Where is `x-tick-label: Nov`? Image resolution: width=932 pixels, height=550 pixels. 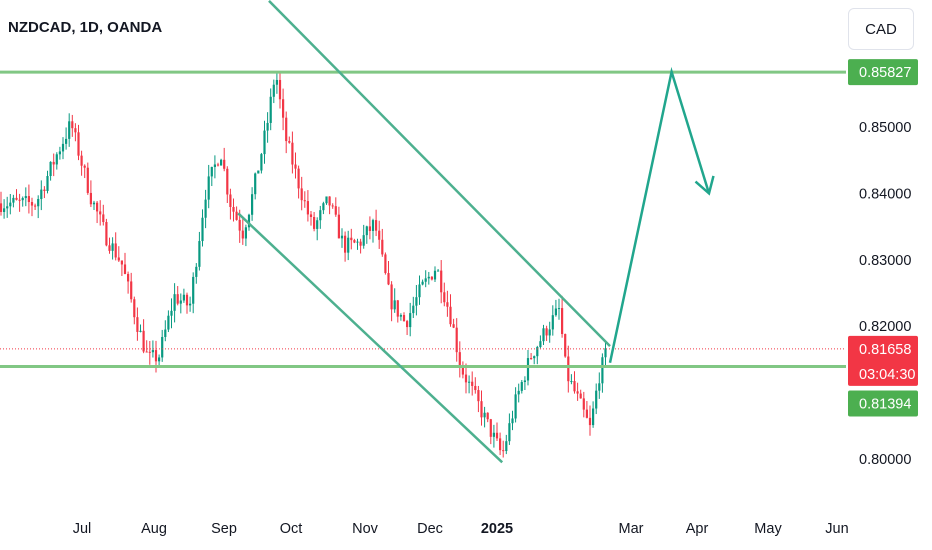 x-tick-label: Nov is located at coordinates (365, 529).